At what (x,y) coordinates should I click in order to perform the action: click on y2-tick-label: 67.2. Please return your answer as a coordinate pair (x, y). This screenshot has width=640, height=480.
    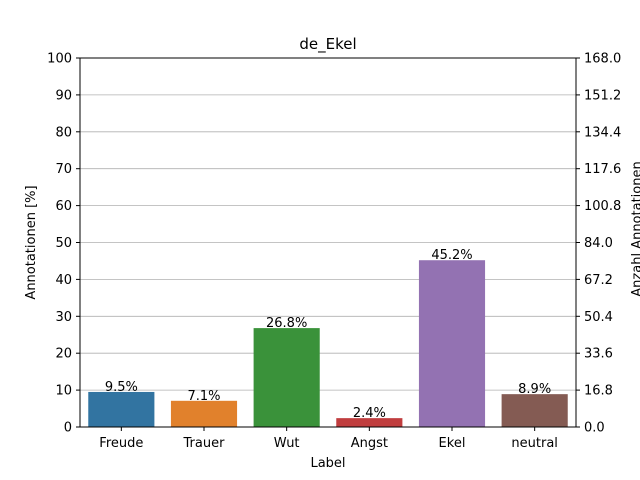
    Looking at the image, I should click on (598, 280).